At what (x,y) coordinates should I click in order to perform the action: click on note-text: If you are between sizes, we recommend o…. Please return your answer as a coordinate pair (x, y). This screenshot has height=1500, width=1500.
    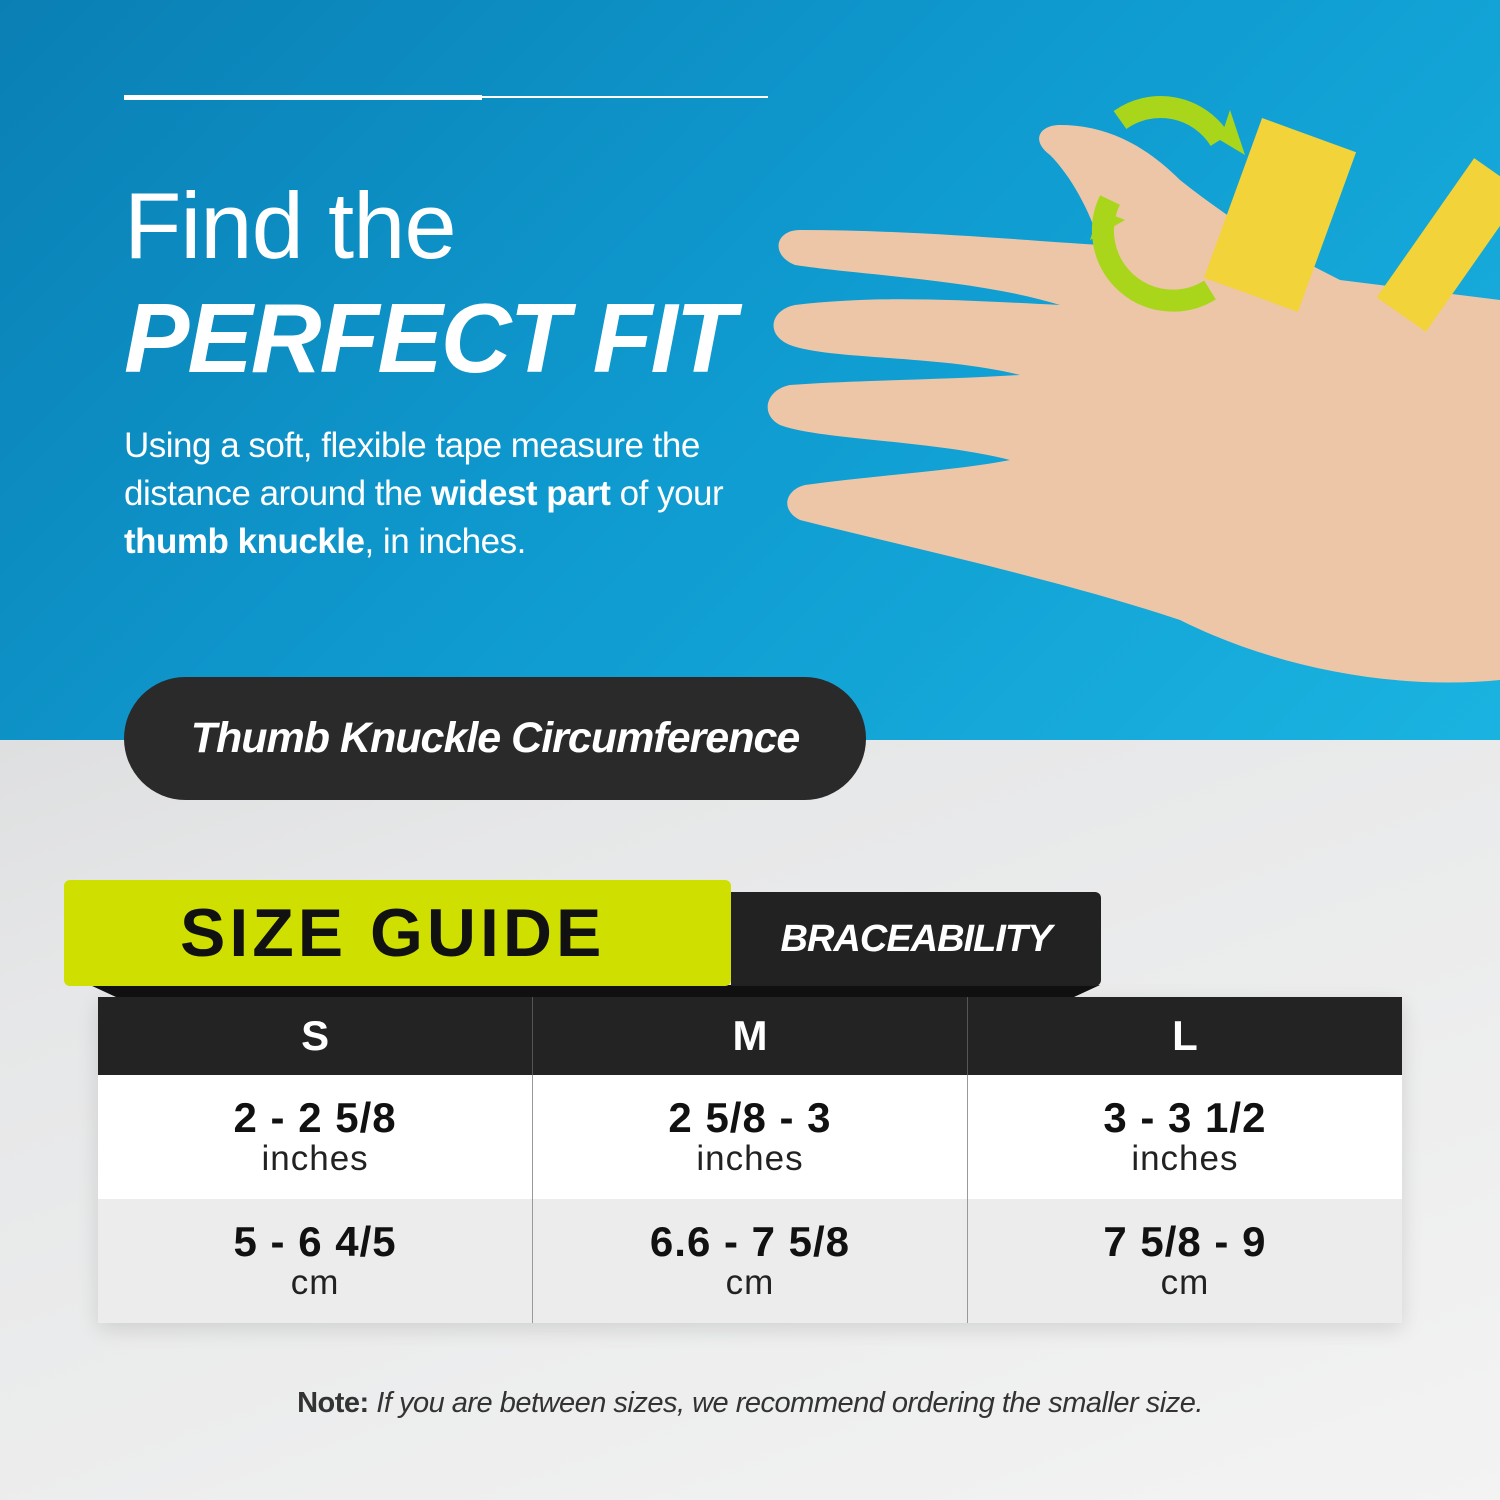
    Looking at the image, I should click on (785, 1403).